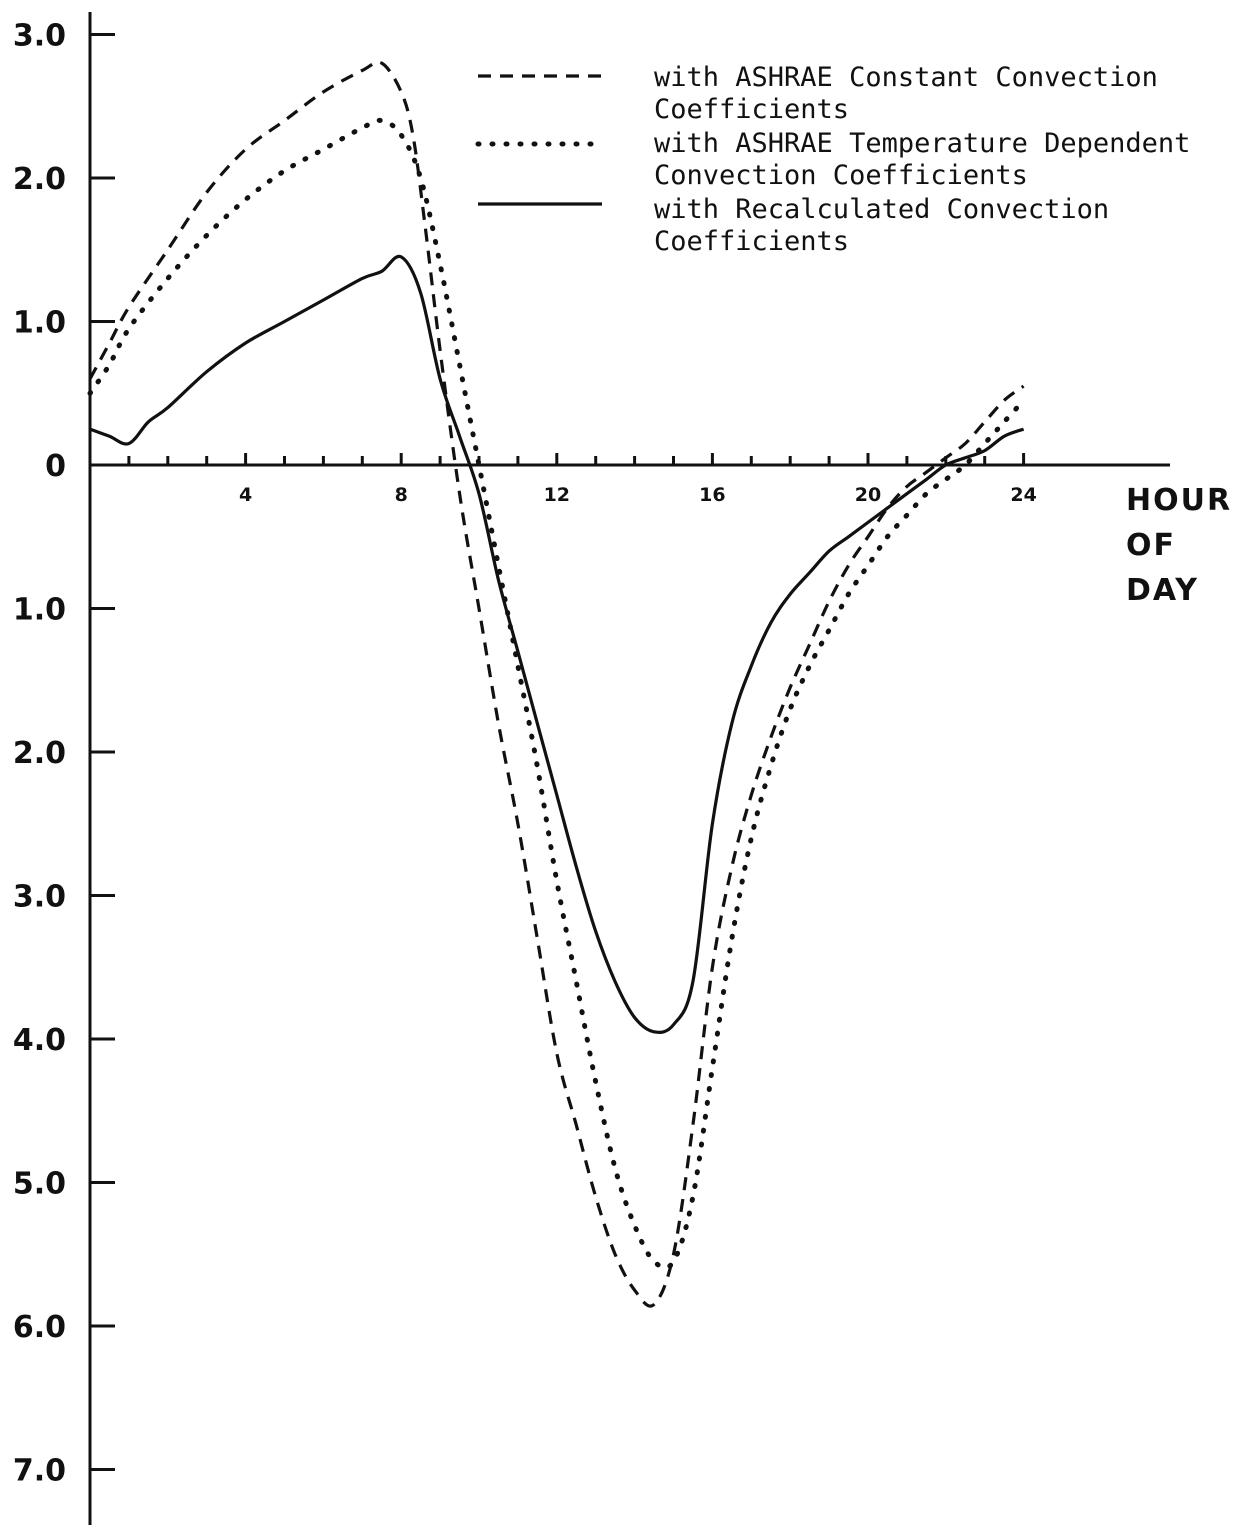 The width and height of the screenshot is (1240, 1525). Describe the element at coordinates (881, 209) in the screenshot. I see `legend-label: with Recalculated Convection` at that location.